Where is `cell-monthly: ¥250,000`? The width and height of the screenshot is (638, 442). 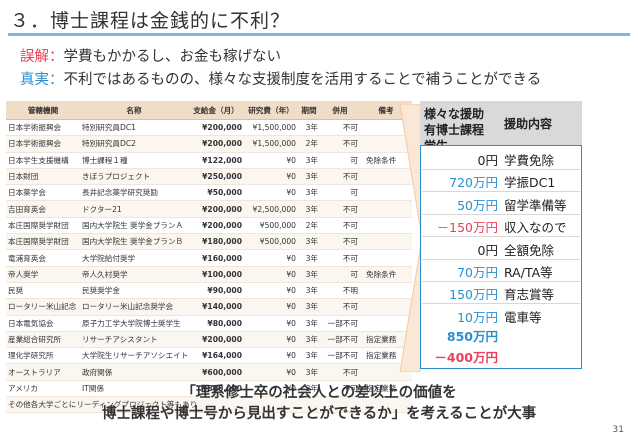
cell-monthly: ¥250,000 is located at coordinates (216, 177).